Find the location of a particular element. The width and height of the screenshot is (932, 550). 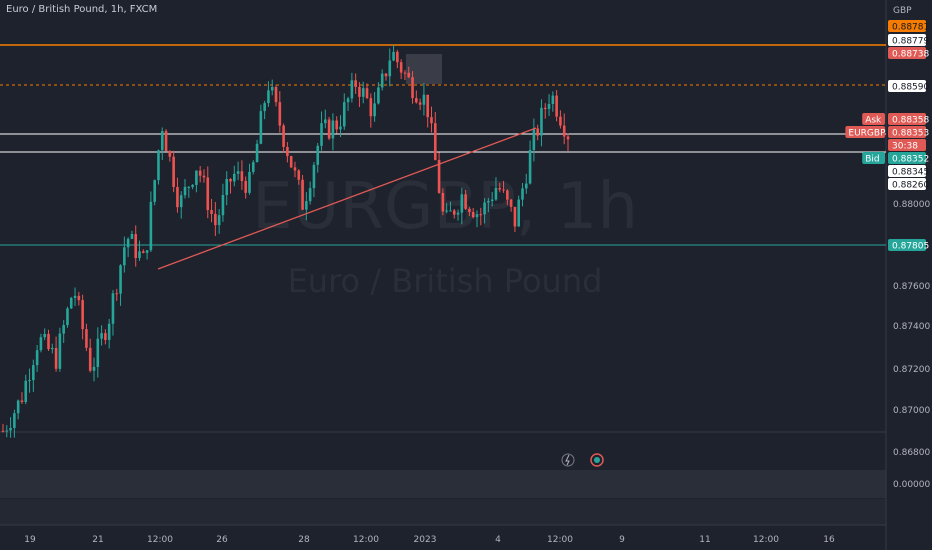

x-axis: 19 21 12:00 26 28 12:00 2023 4 12:00 9 11 12:00 16 is located at coordinates (429, 540).